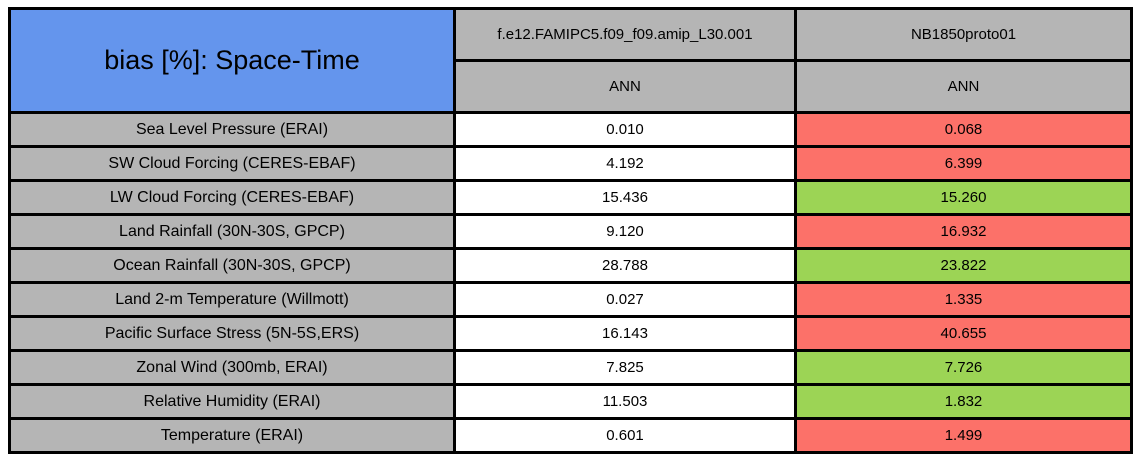 The height and width of the screenshot is (461, 1135). What do you see at coordinates (625, 231) in the screenshot?
I see `value-cell: 9.120` at bounding box center [625, 231].